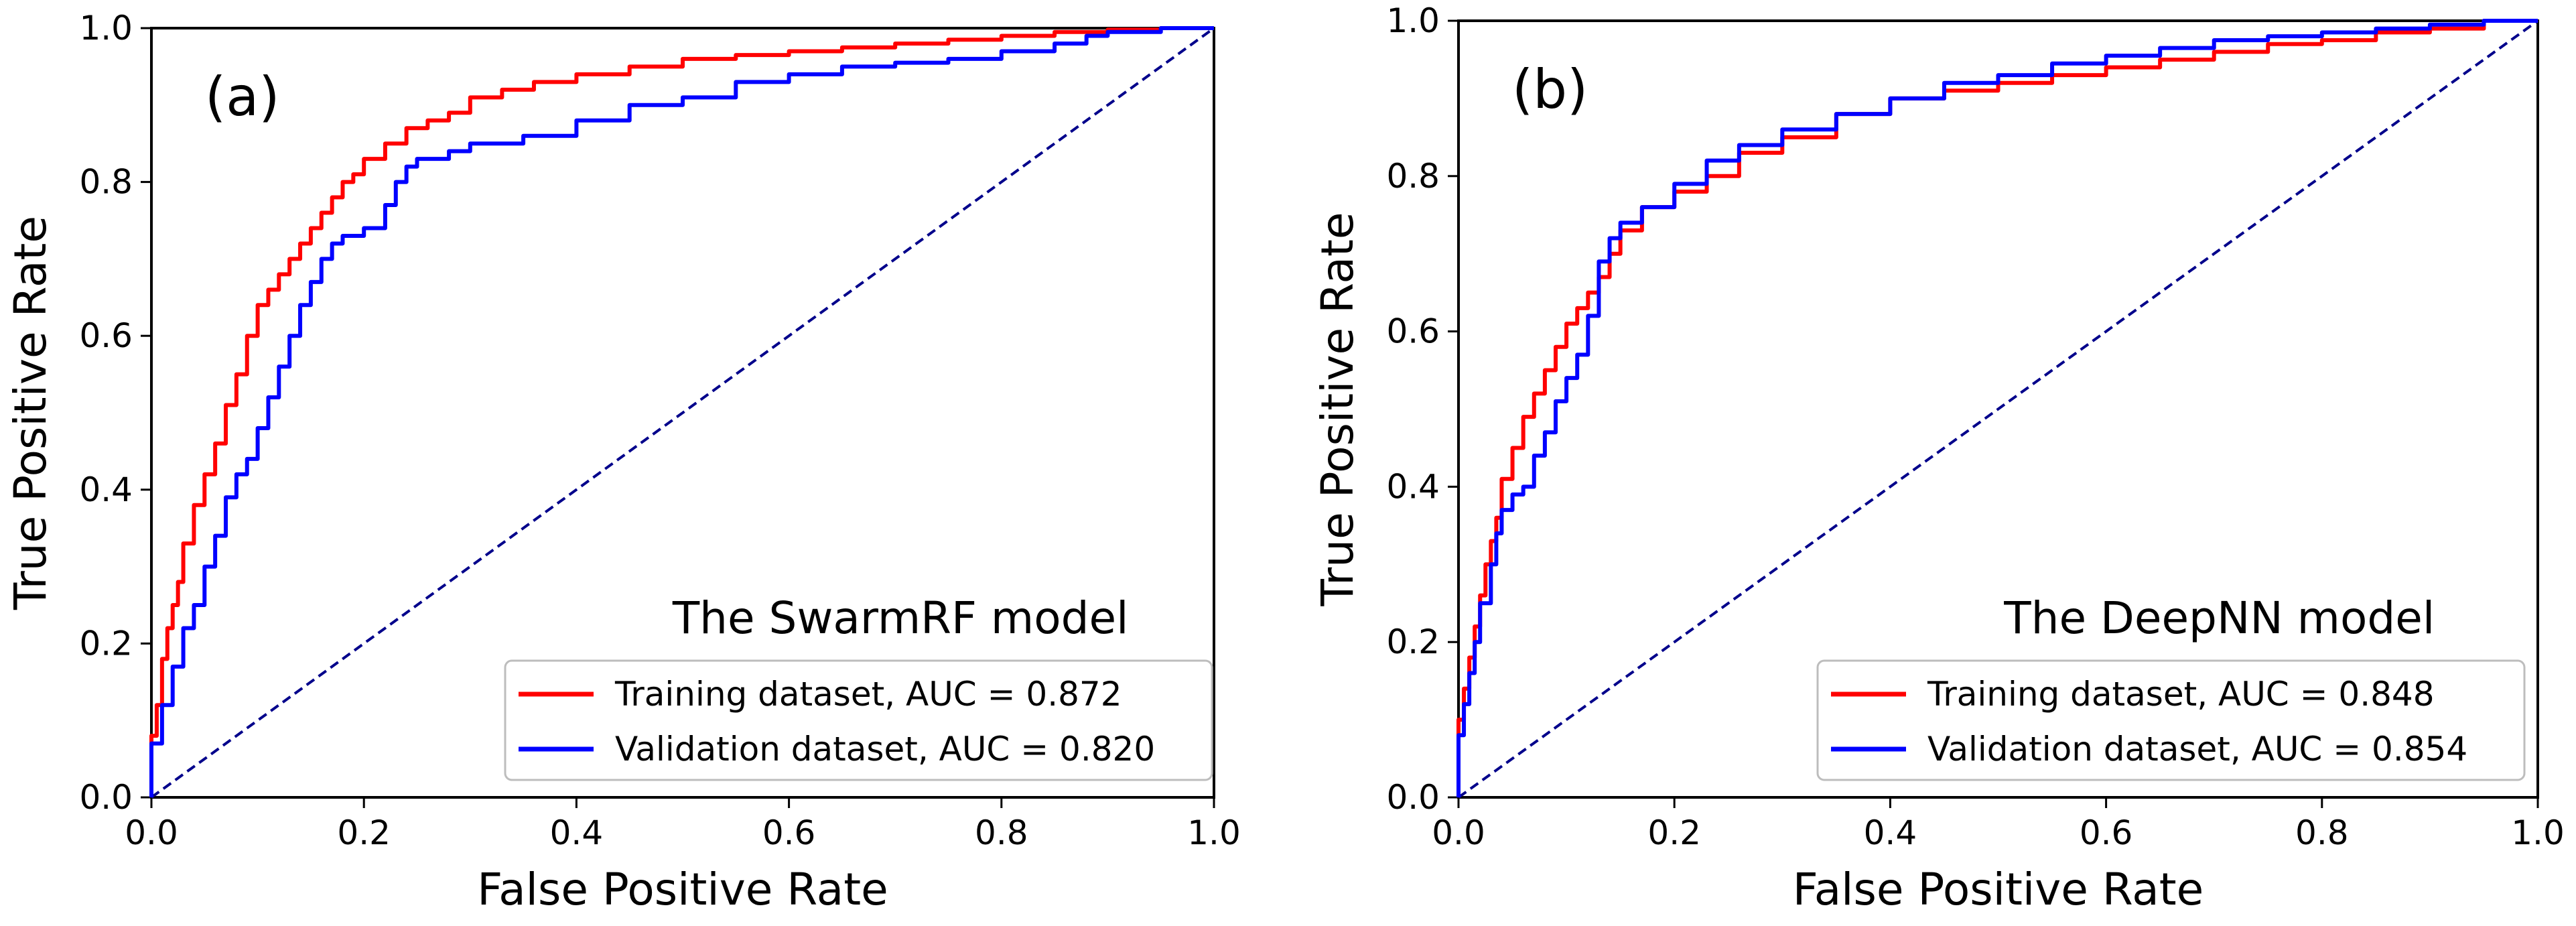 The image size is (2576, 926). What do you see at coordinates (900, 618) in the screenshot?
I see `model-label: The SwarmRF model` at bounding box center [900, 618].